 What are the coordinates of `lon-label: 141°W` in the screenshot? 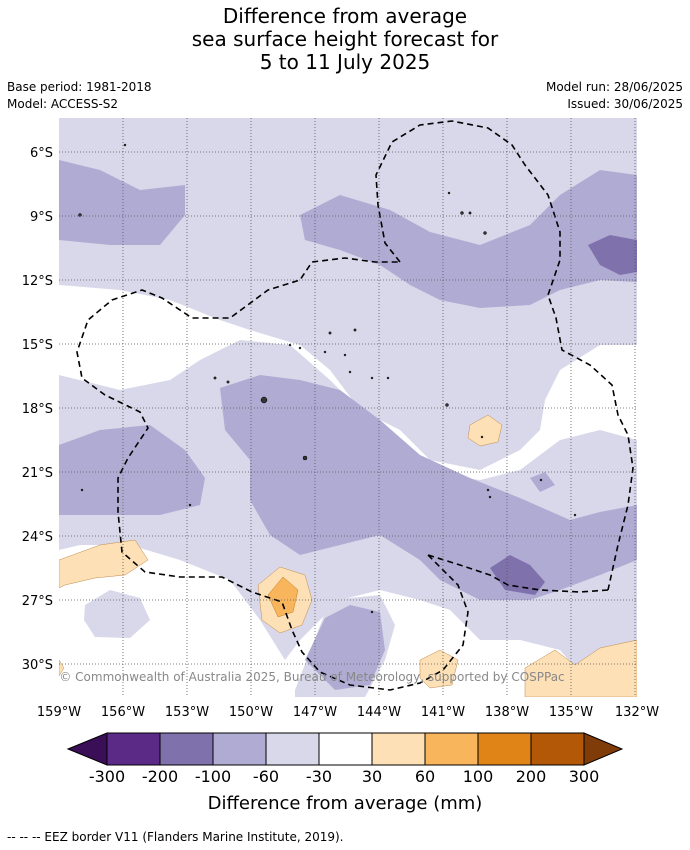 It's located at (443, 712).